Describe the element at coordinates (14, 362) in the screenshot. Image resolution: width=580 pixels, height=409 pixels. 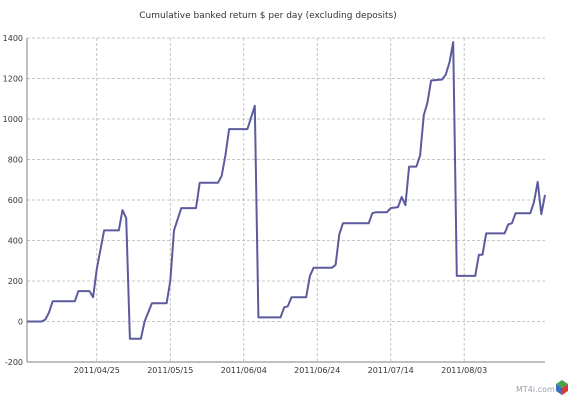
I see `y-tick-label: -200` at that location.